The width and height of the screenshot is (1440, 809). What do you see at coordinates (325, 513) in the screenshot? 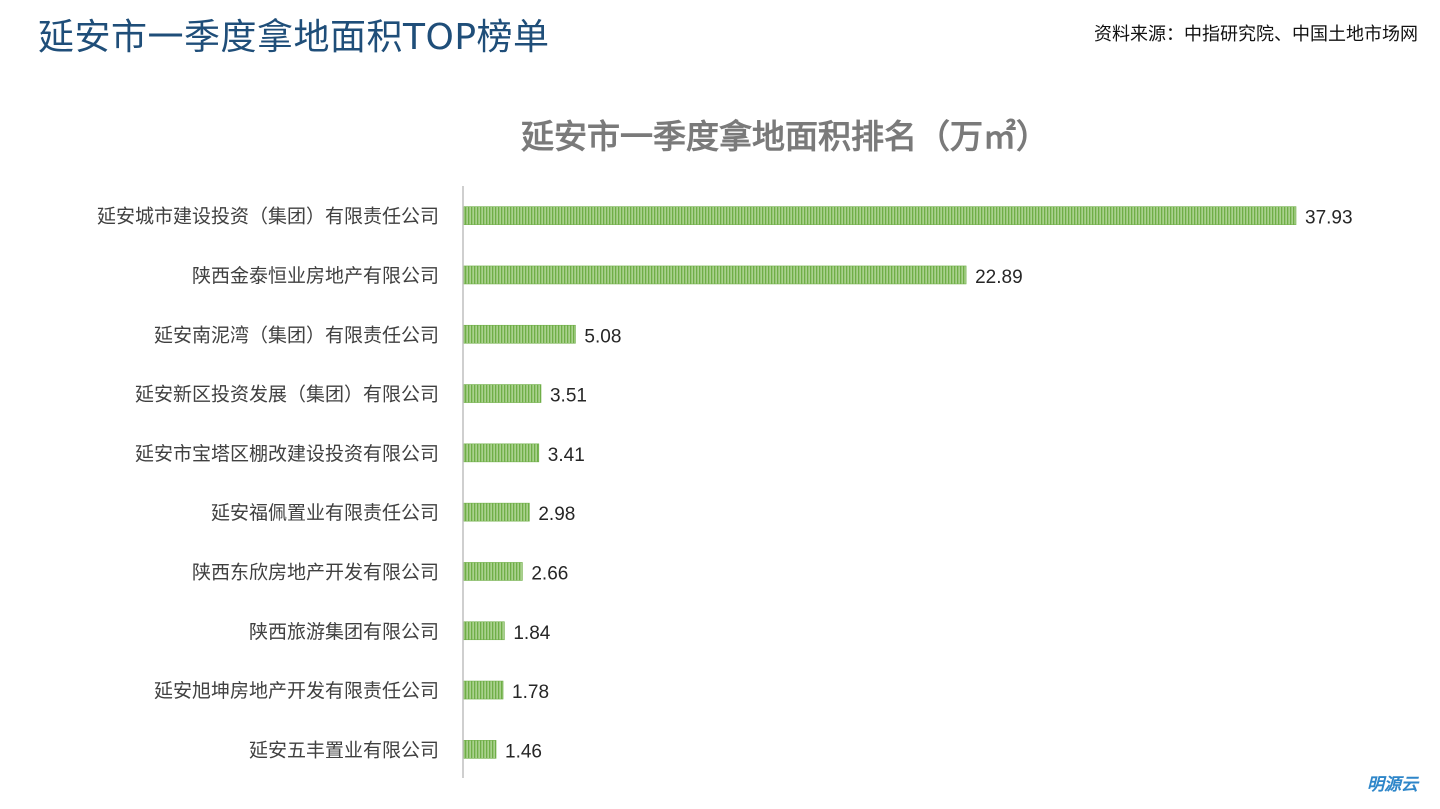
I see `category-label: 延安福佩置业有限责任公司` at bounding box center [325, 513].